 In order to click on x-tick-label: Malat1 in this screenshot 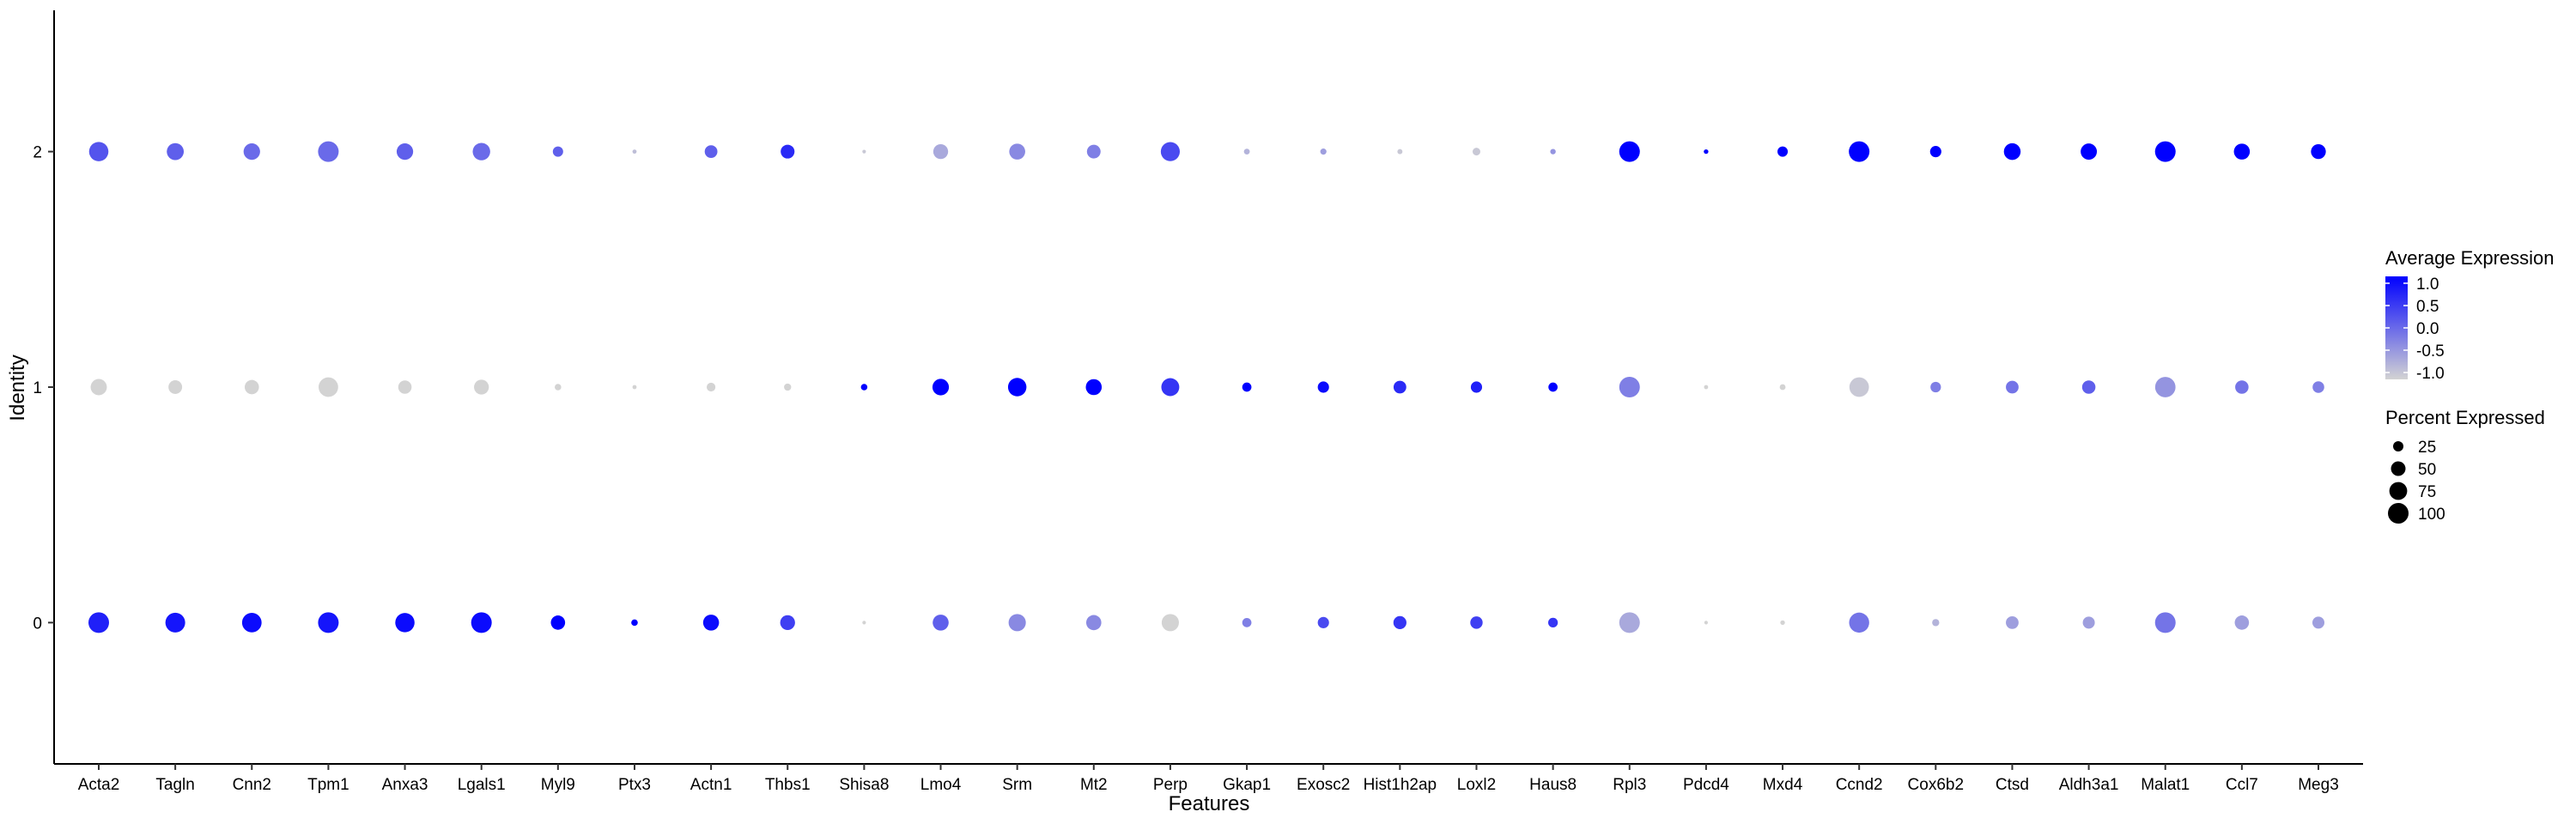, I will do `click(2165, 785)`.